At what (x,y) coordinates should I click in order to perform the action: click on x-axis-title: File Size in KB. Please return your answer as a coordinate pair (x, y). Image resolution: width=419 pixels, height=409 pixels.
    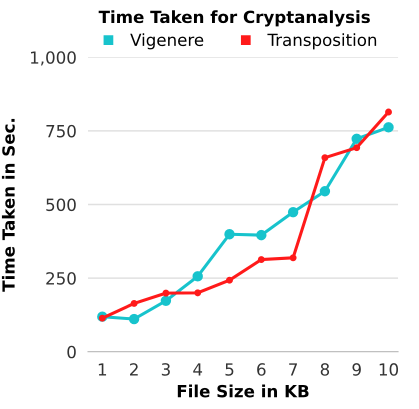
    Looking at the image, I should click on (243, 391).